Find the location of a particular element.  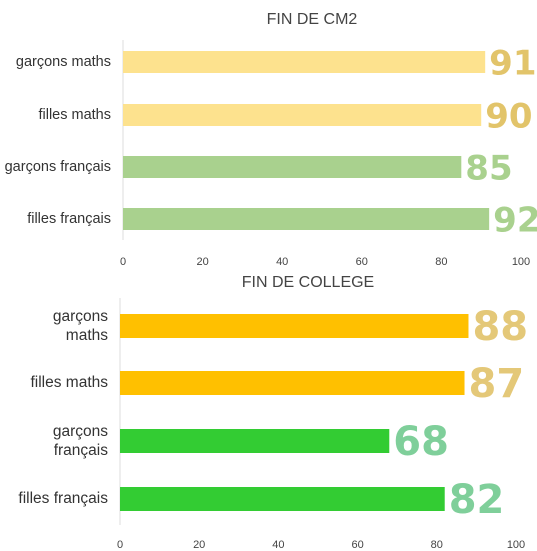

chart-title: FIN DE CM2 is located at coordinates (312, 19).